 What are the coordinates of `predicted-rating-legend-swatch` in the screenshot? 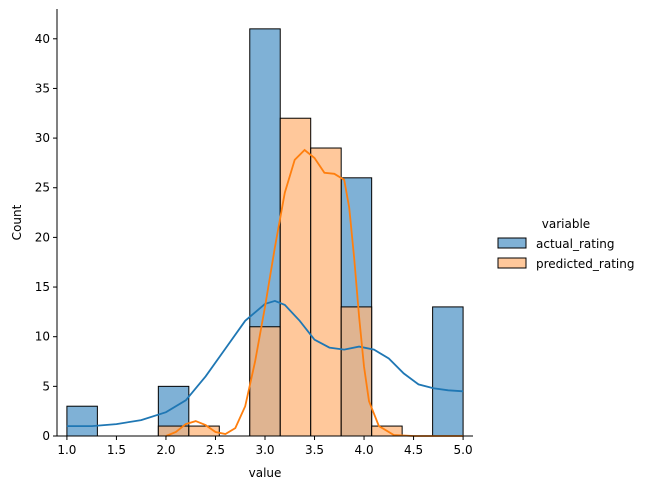 It's located at (512, 263).